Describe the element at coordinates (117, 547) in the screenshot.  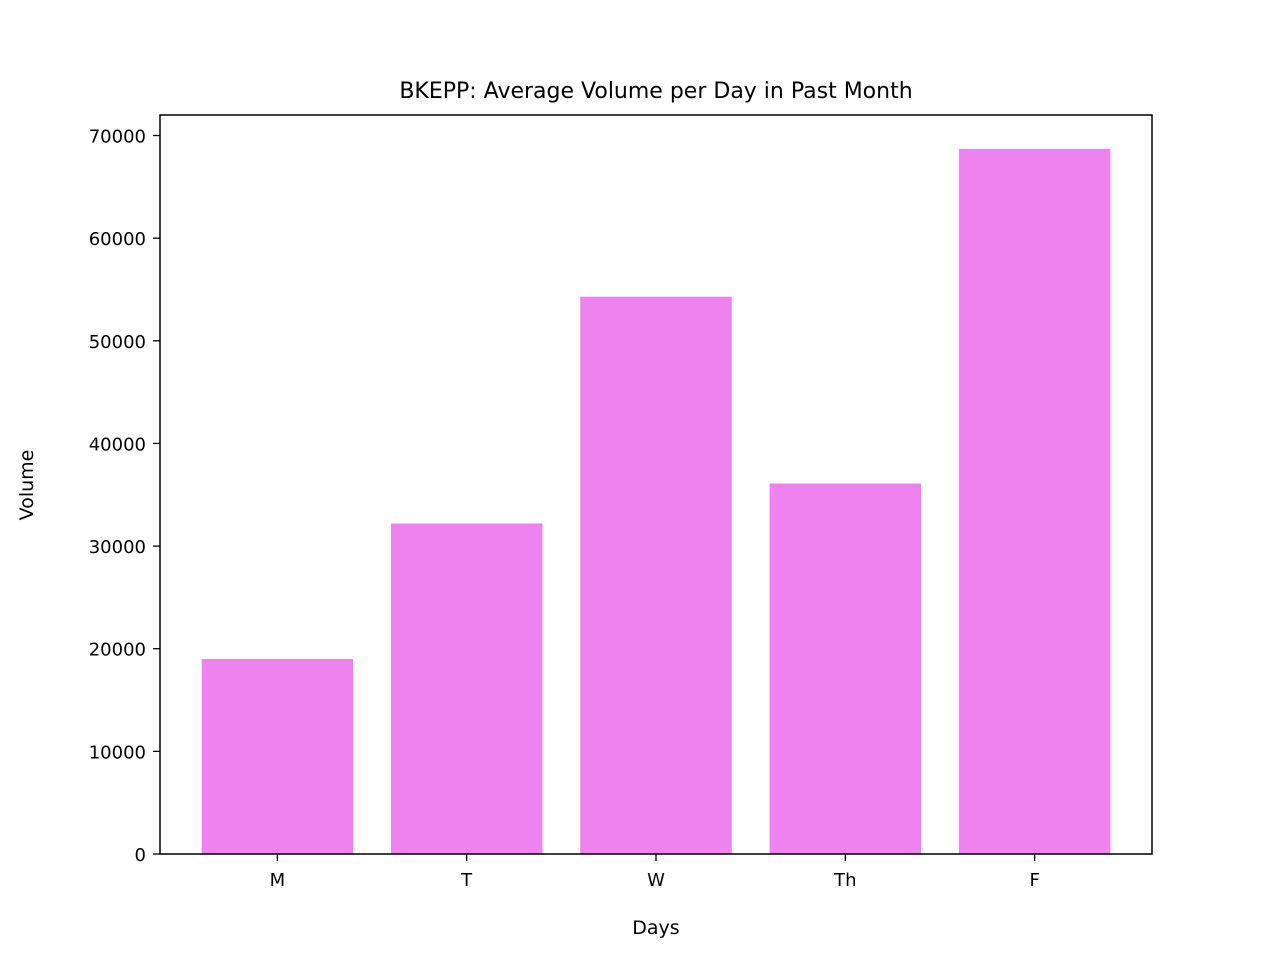
I see `y-tick-label: 30000` at that location.